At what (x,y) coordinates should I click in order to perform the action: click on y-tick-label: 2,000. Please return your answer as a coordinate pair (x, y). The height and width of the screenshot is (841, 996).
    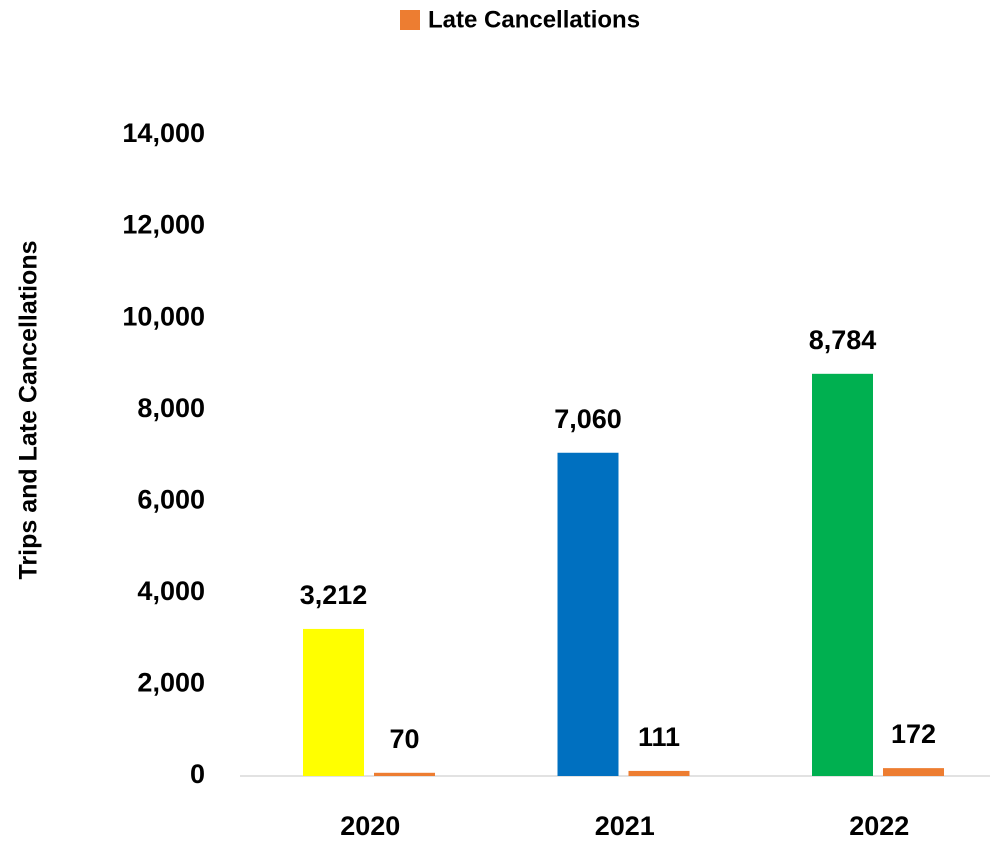
    Looking at the image, I should click on (171, 683).